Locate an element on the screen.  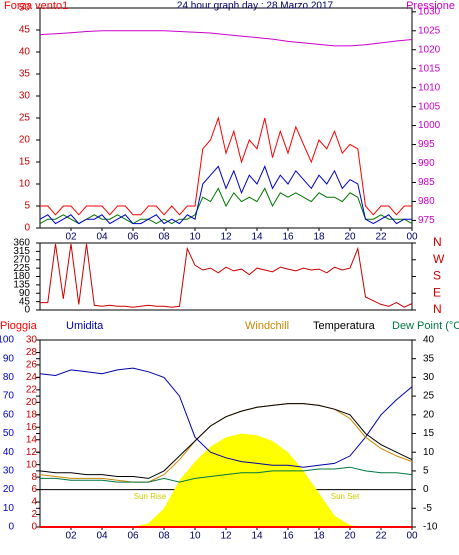
y3-tick-label: 26 is located at coordinates (32, 365).